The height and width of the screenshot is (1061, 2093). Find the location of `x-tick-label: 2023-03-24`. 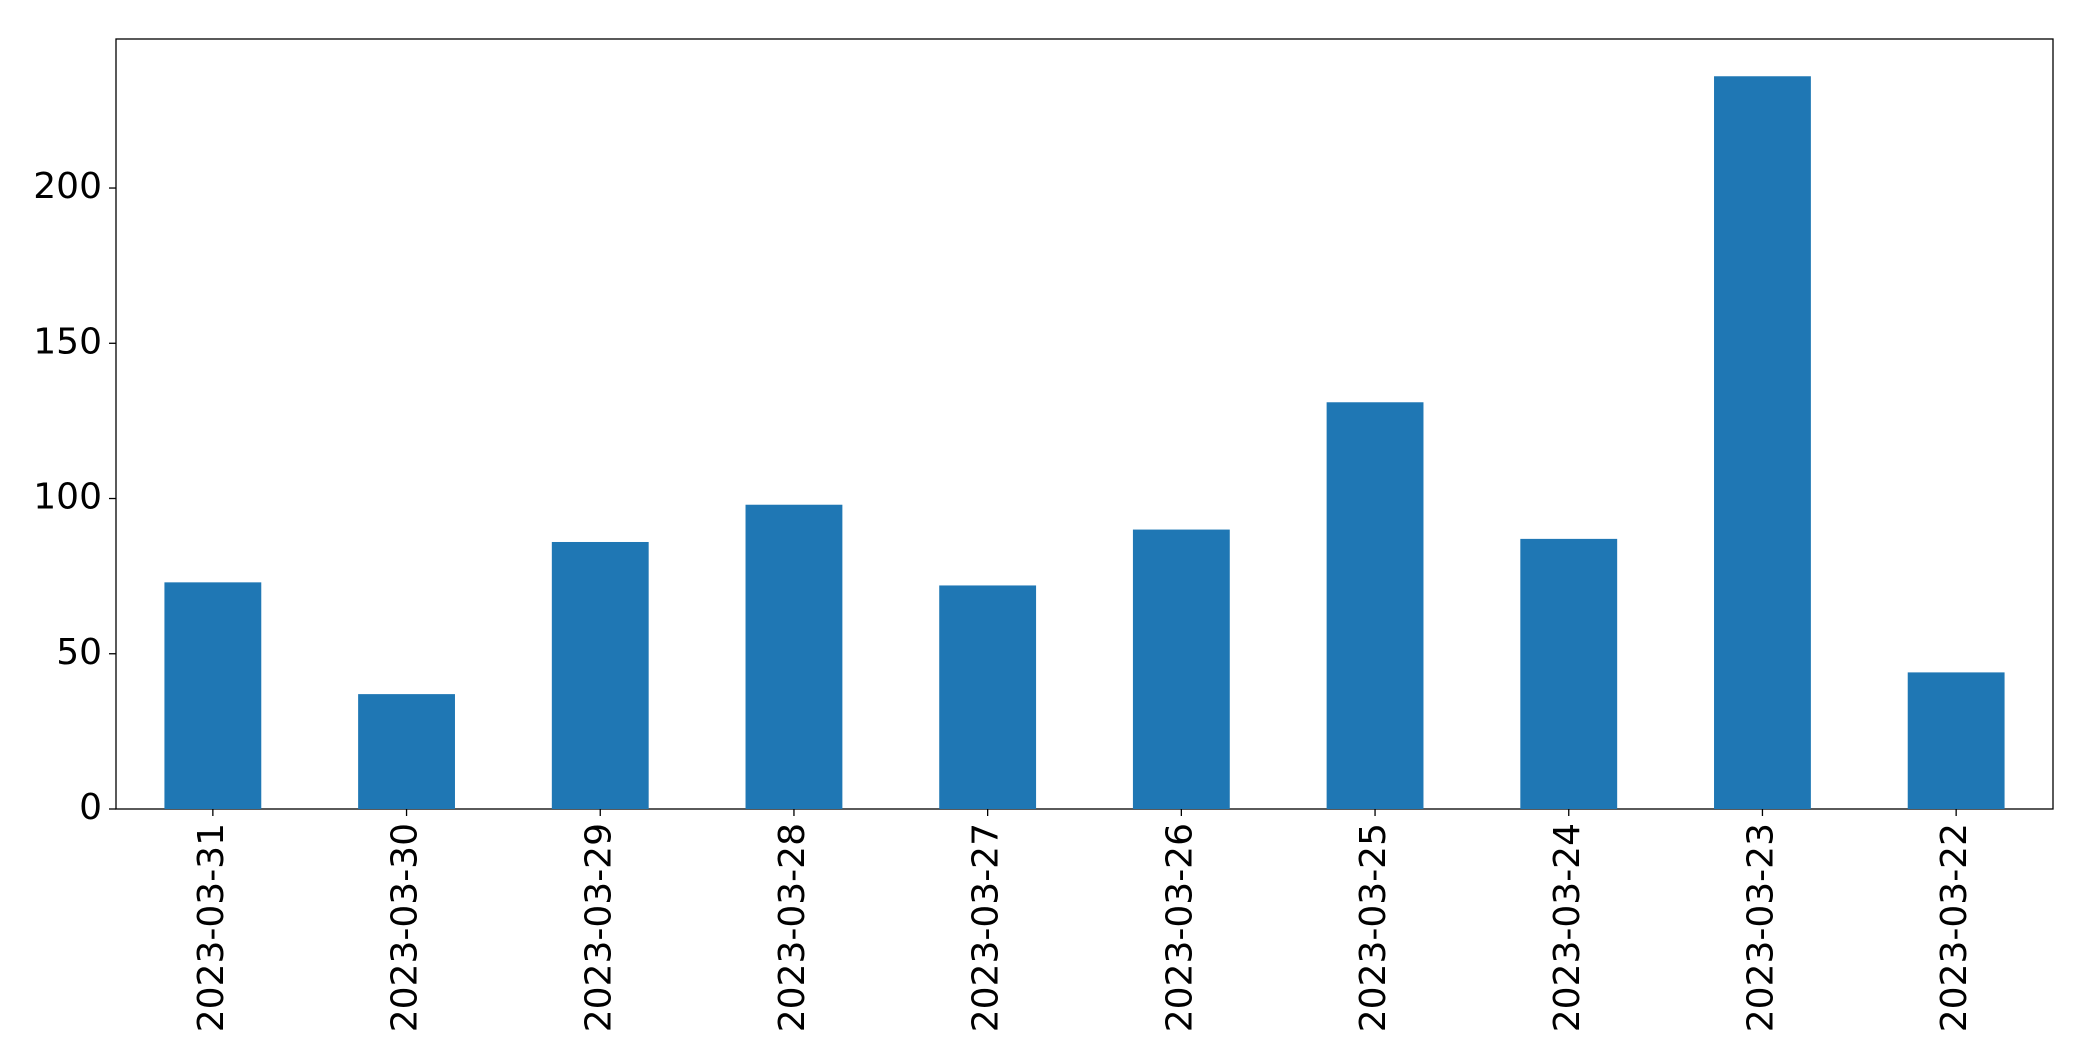

x-tick-label: 2023-03-24 is located at coordinates (1567, 927).